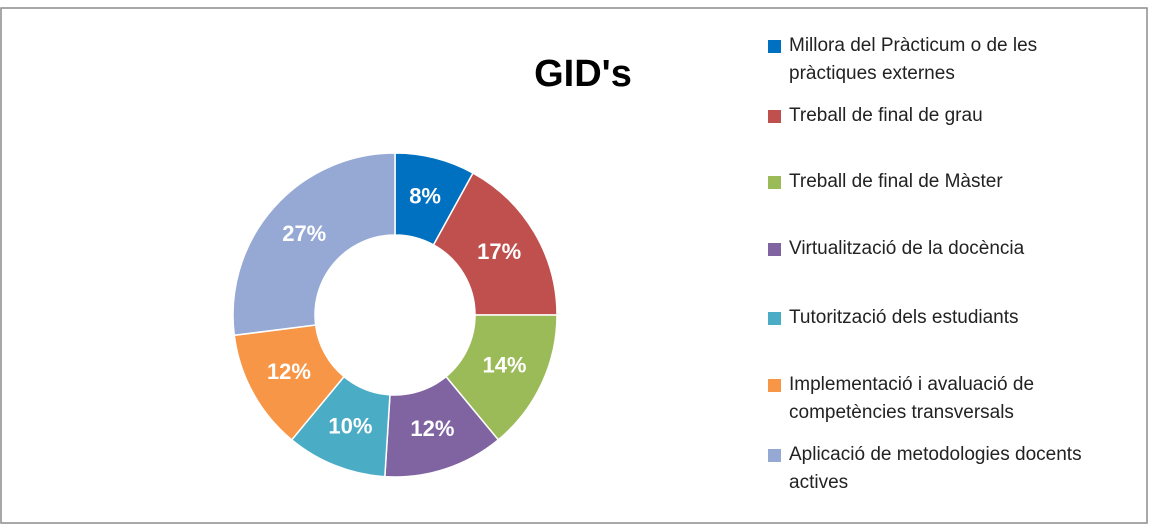 The image size is (1150, 525). What do you see at coordinates (499, 251) in the screenshot?
I see `slice-label: 17%` at bounding box center [499, 251].